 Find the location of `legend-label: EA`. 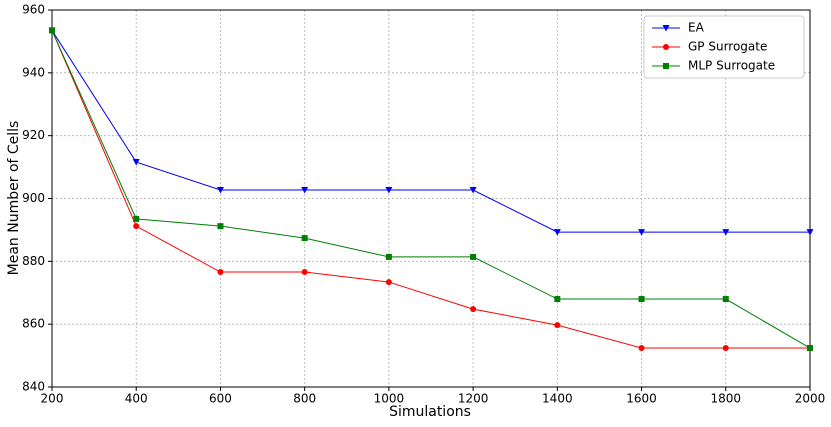

legend-label: EA is located at coordinates (696, 28).